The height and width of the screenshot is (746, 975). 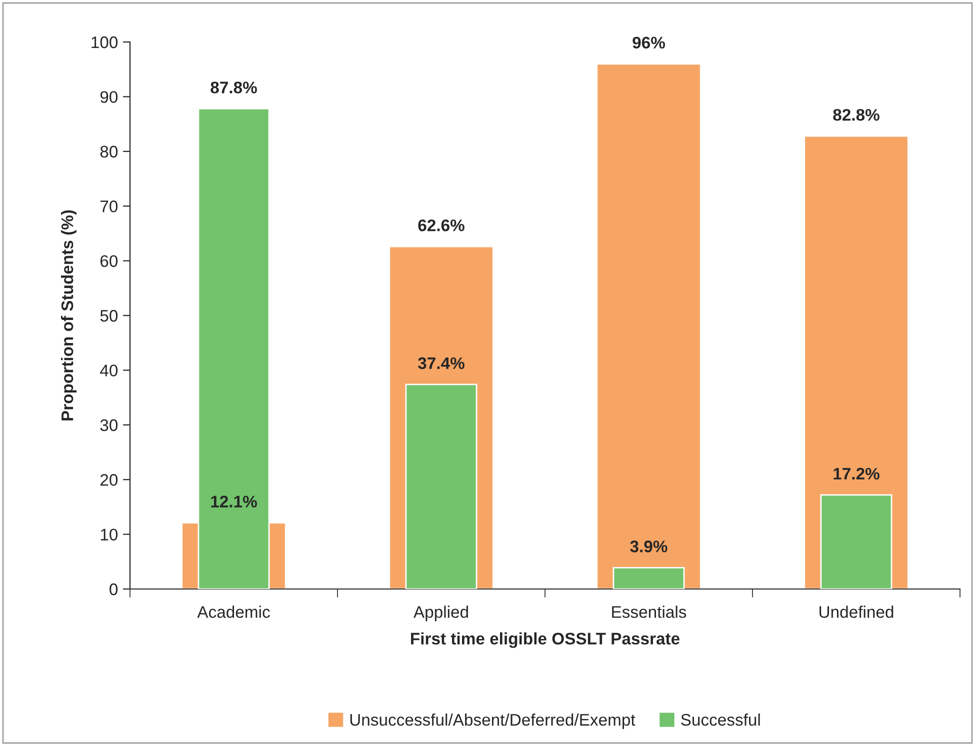 I want to click on y-axis-title: Proportion of Students (%), so click(x=68, y=315).